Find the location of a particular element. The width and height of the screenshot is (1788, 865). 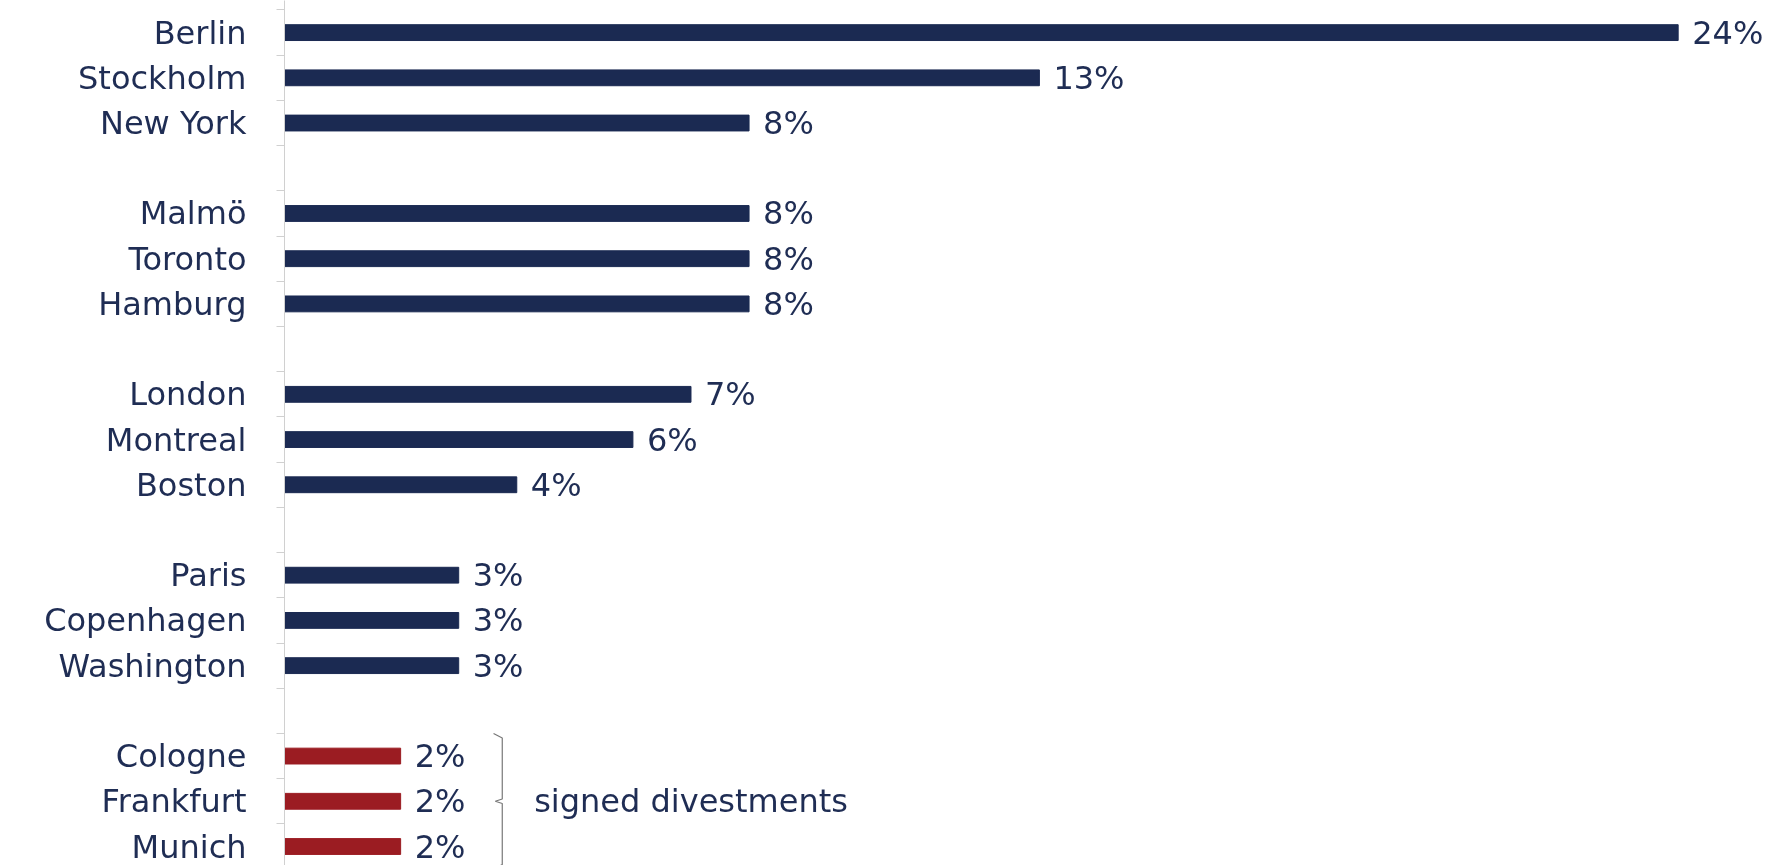

y-tick-label: Paris is located at coordinates (208, 575).